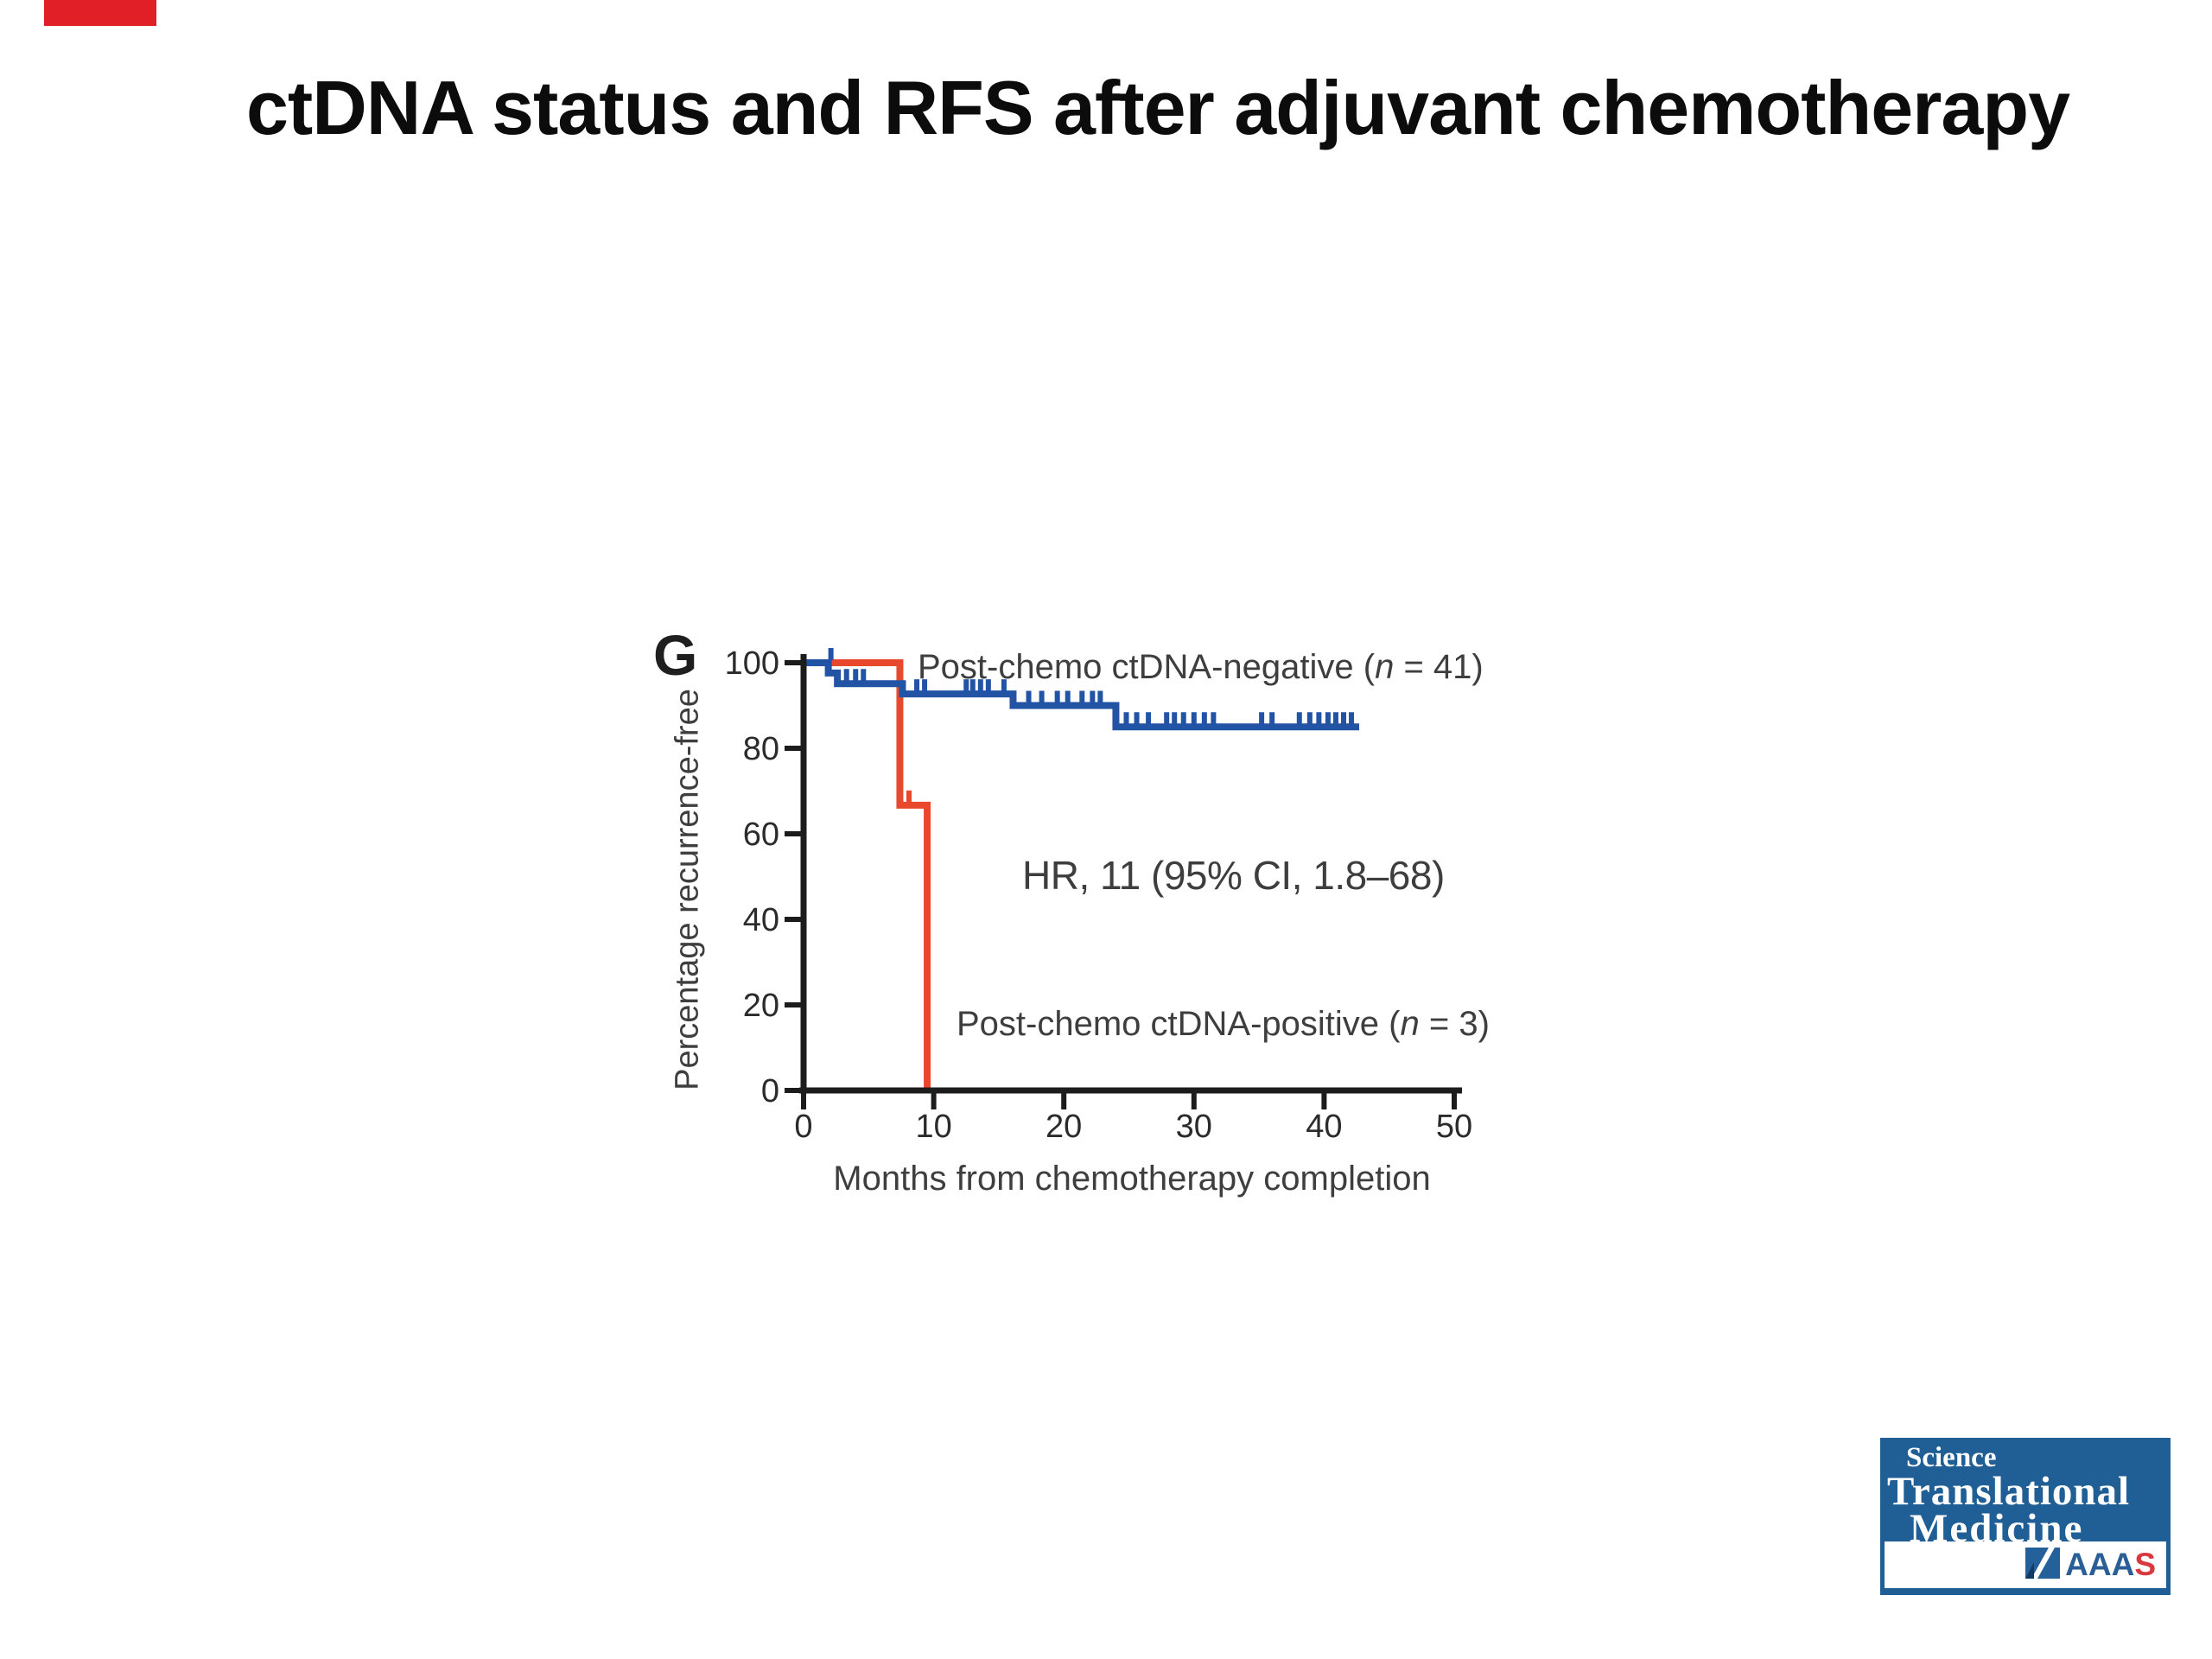 Image resolution: width=2212 pixels, height=1659 pixels. What do you see at coordinates (1082, 695) in the screenshot?
I see `km-curve-negative` at bounding box center [1082, 695].